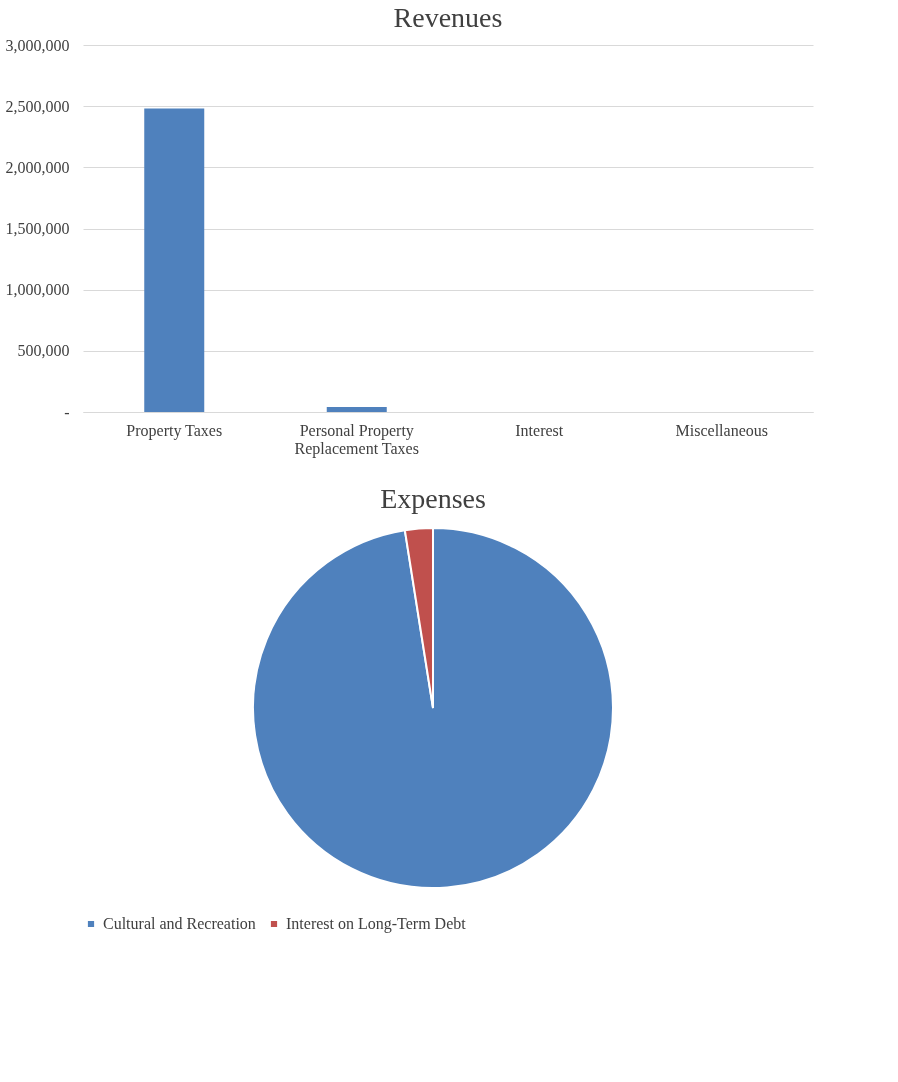 The image size is (898, 1082). I want to click on y-tick-label: 2,500,000, so click(37, 106).